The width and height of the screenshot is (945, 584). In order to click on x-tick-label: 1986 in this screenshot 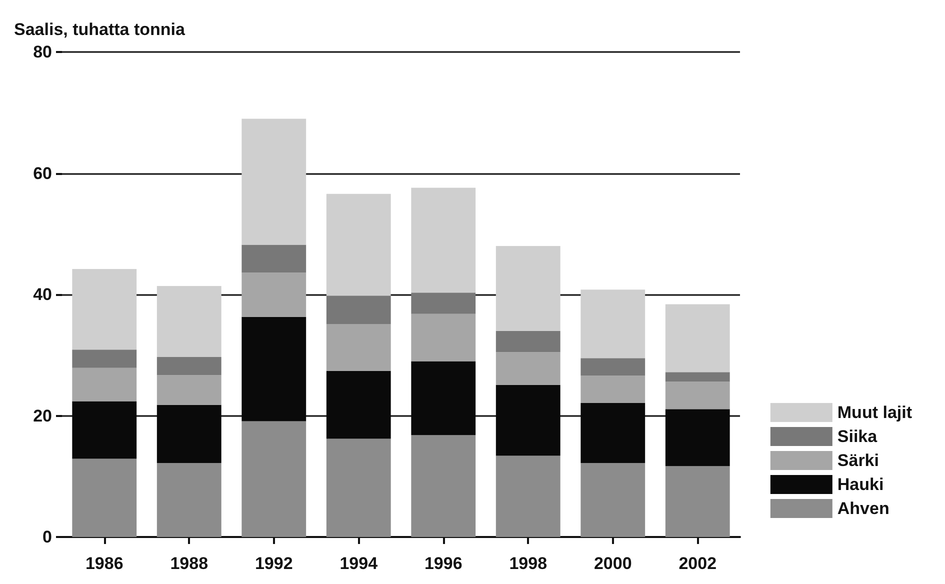, I will do `click(104, 563)`.